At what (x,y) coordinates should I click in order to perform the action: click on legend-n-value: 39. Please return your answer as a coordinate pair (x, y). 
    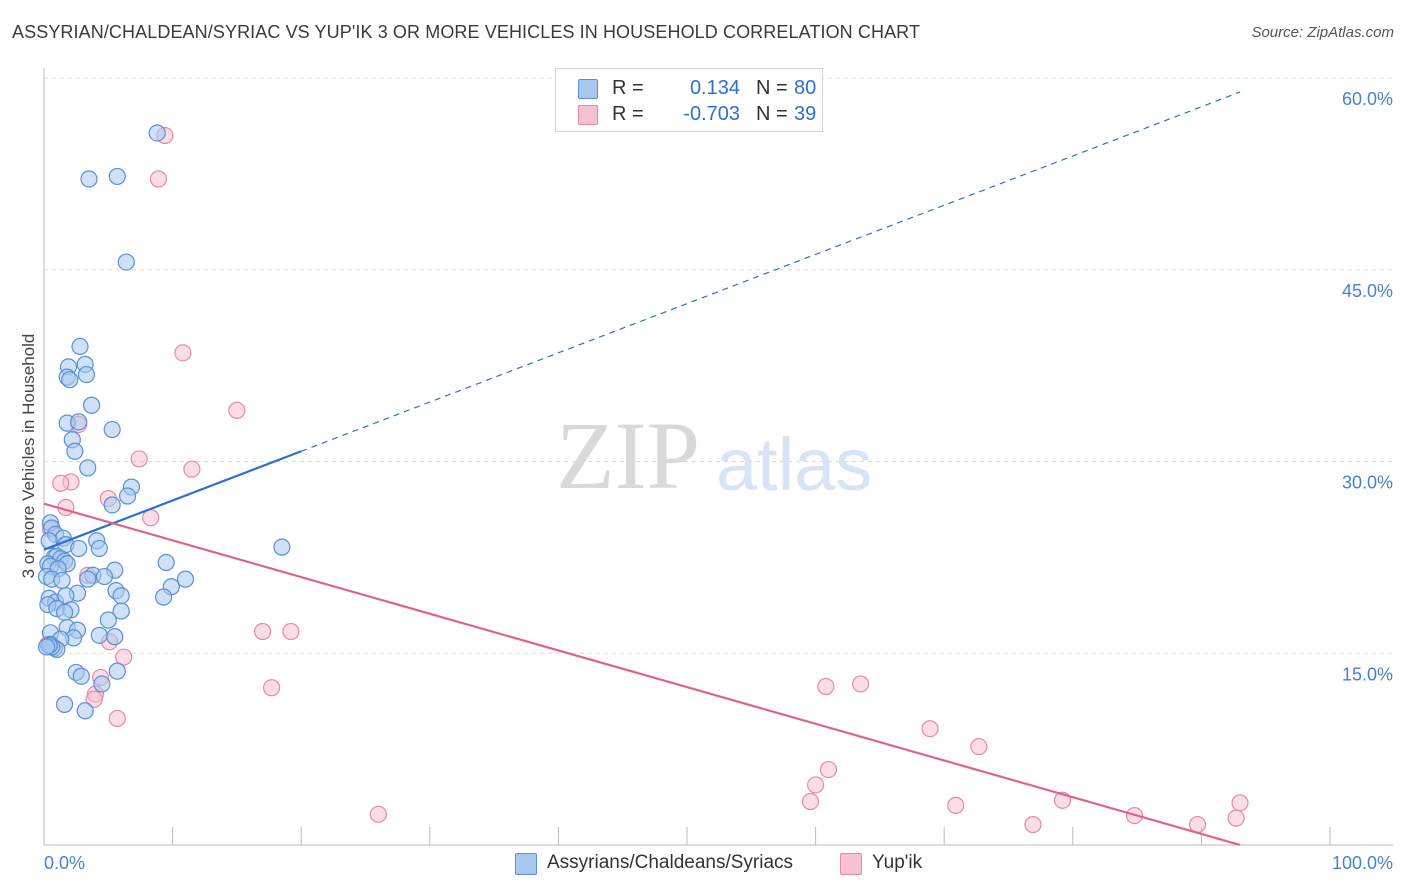
    Looking at the image, I should click on (805, 114).